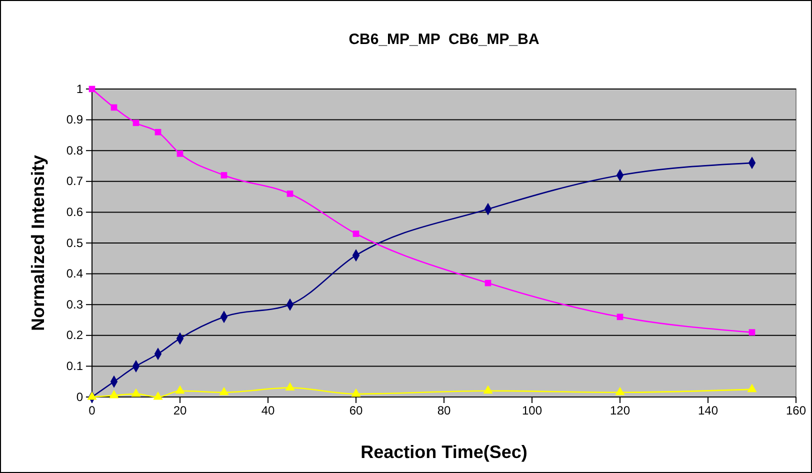 The image size is (812, 473). What do you see at coordinates (75, 304) in the screenshot?
I see `y-tick-label: 0.3` at bounding box center [75, 304].